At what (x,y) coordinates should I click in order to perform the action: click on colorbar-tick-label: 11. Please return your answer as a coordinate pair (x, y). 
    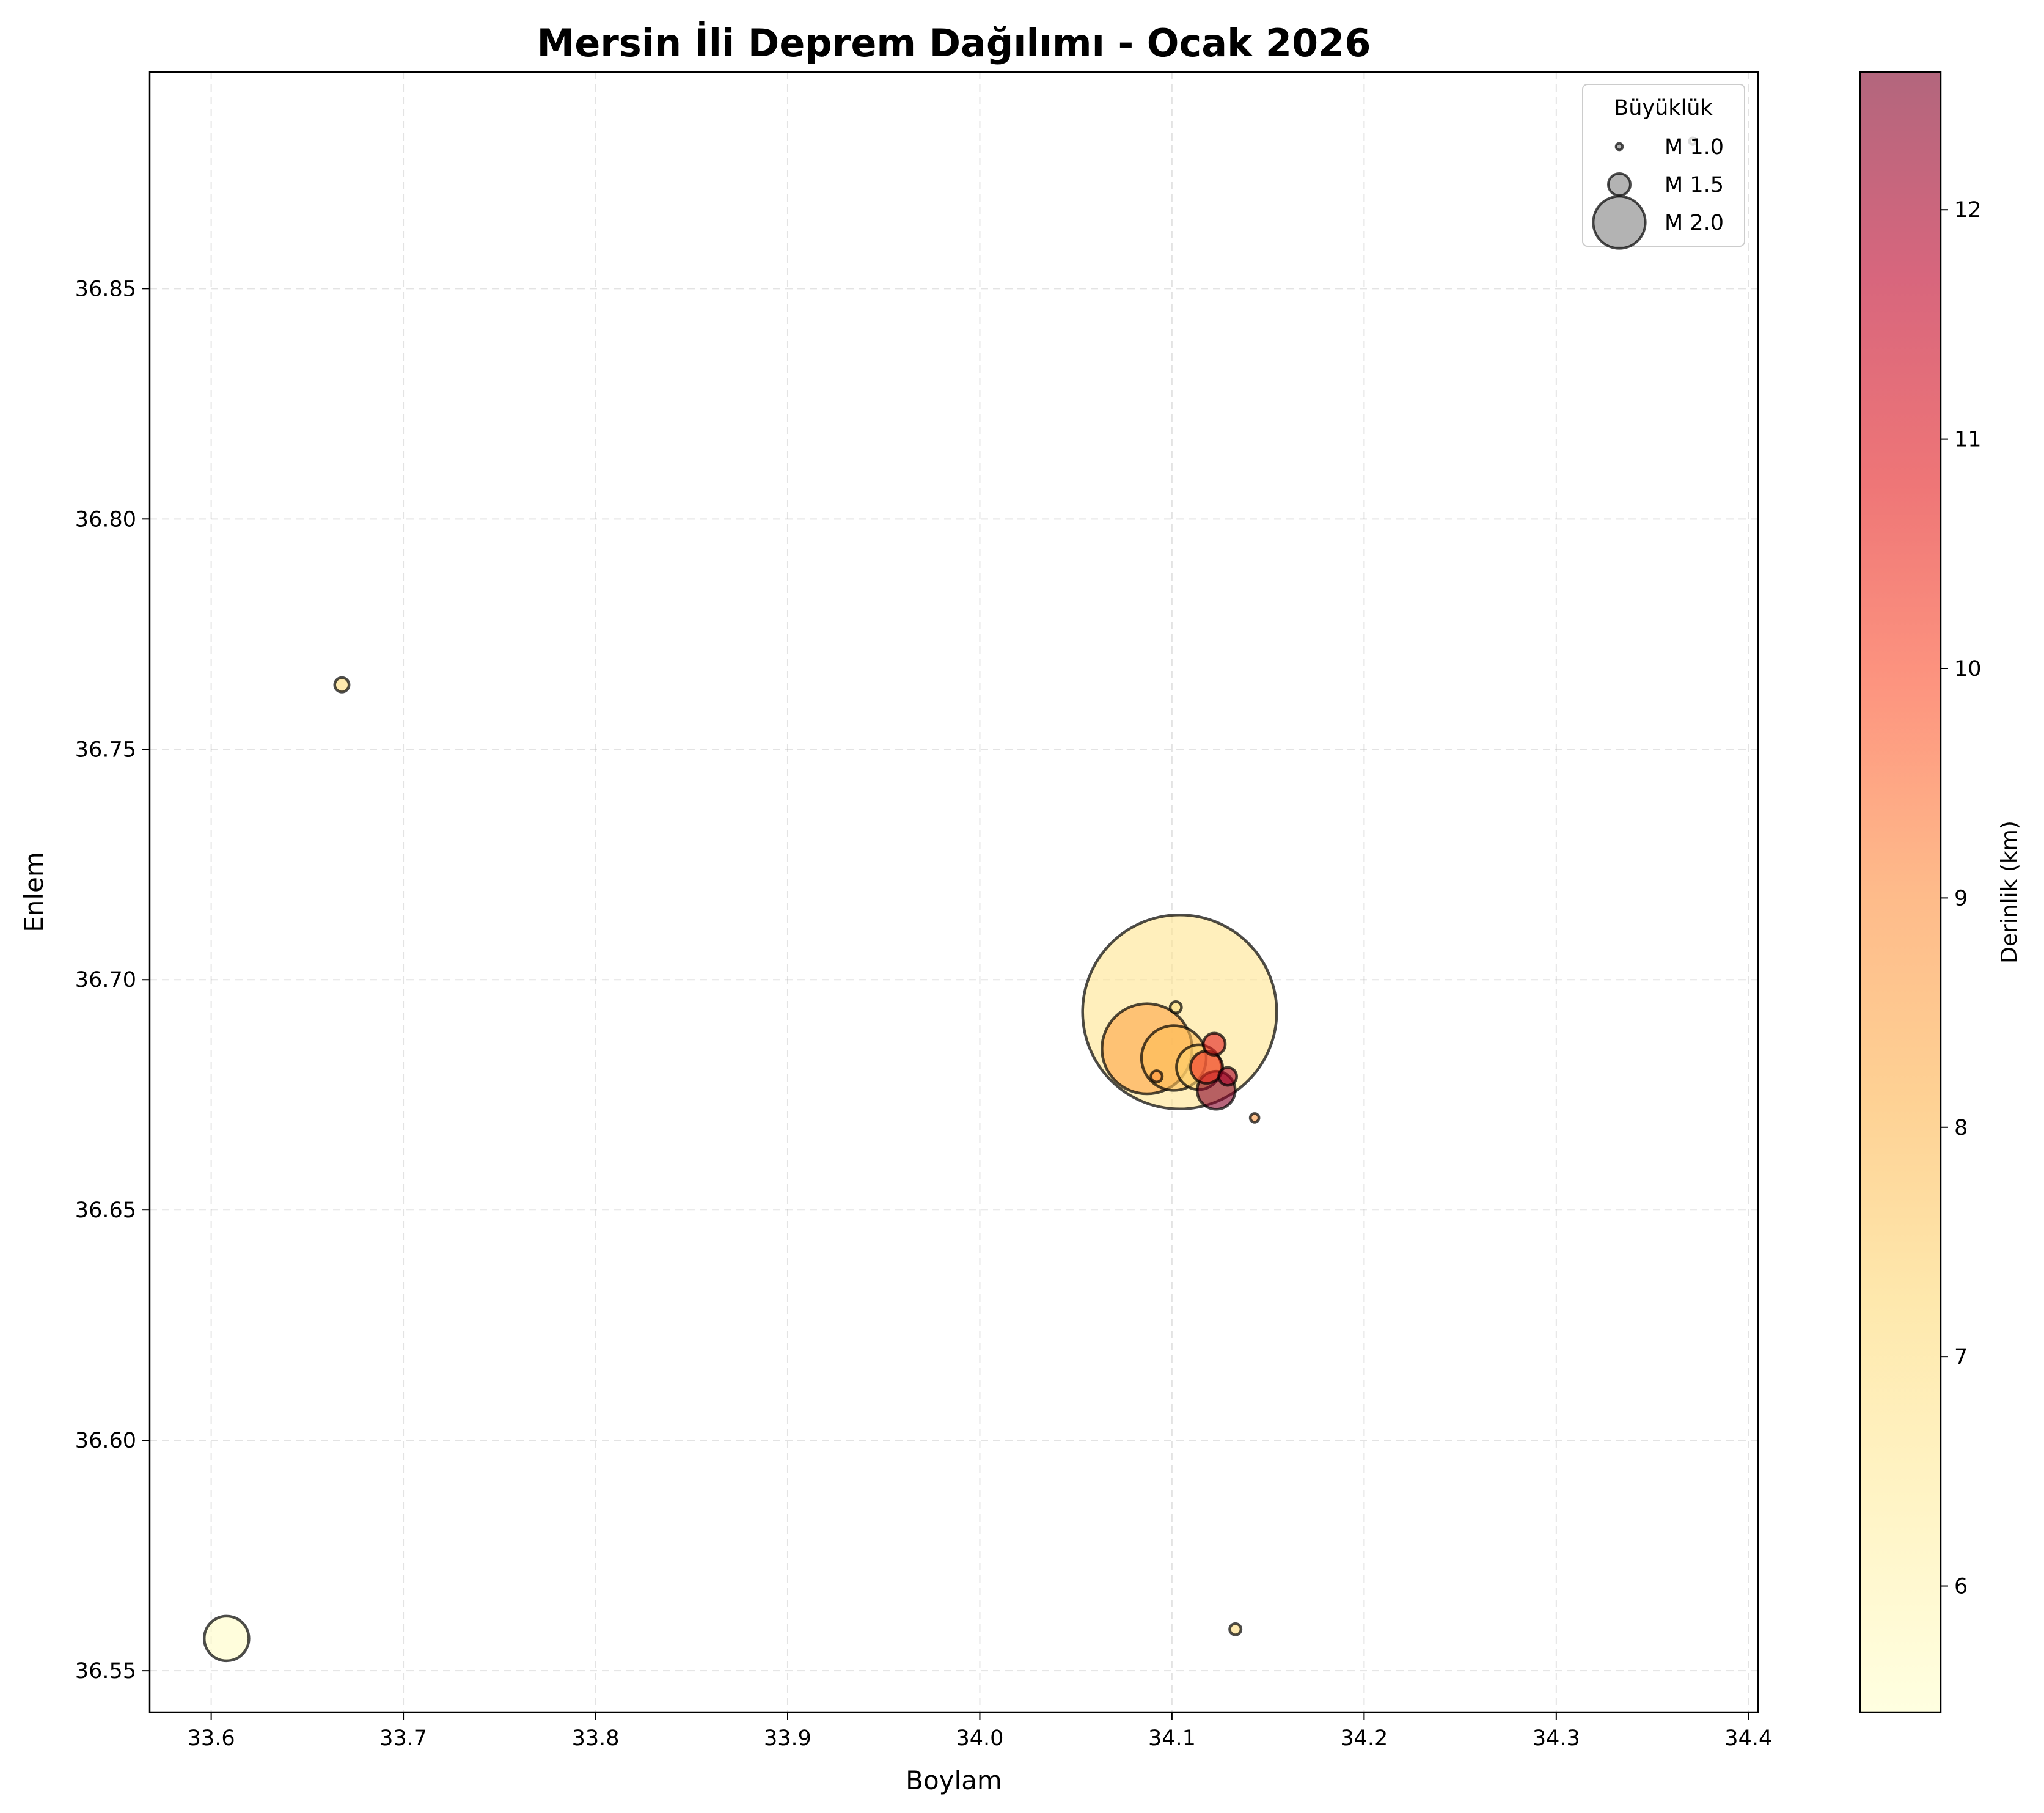
    Looking at the image, I should click on (1968, 440).